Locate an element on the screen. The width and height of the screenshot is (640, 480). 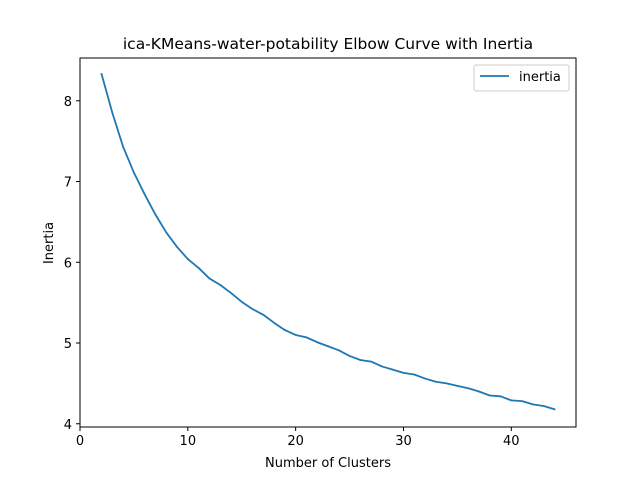
y-tick-label: 8 is located at coordinates (68, 102).